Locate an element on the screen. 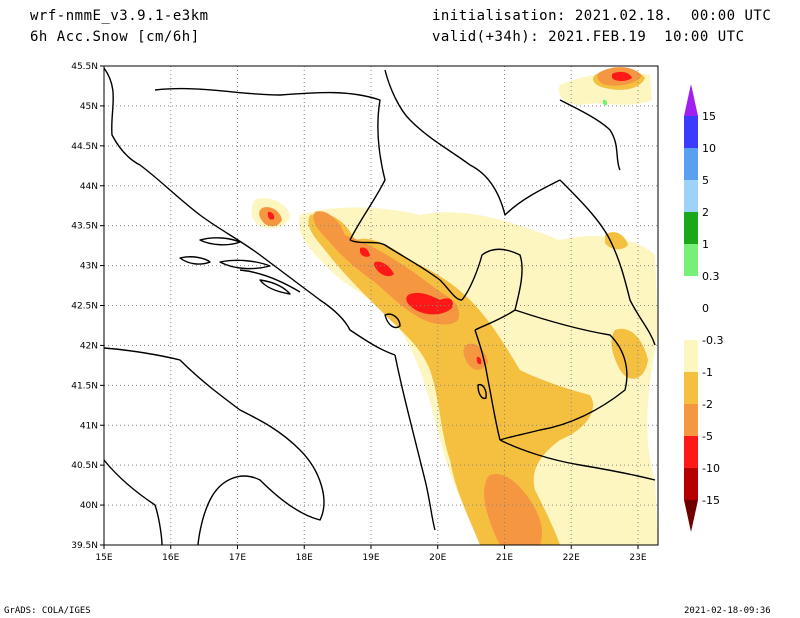 This screenshot has height=618, width=800. lat-tick-label: 40N is located at coordinates (89, 506).